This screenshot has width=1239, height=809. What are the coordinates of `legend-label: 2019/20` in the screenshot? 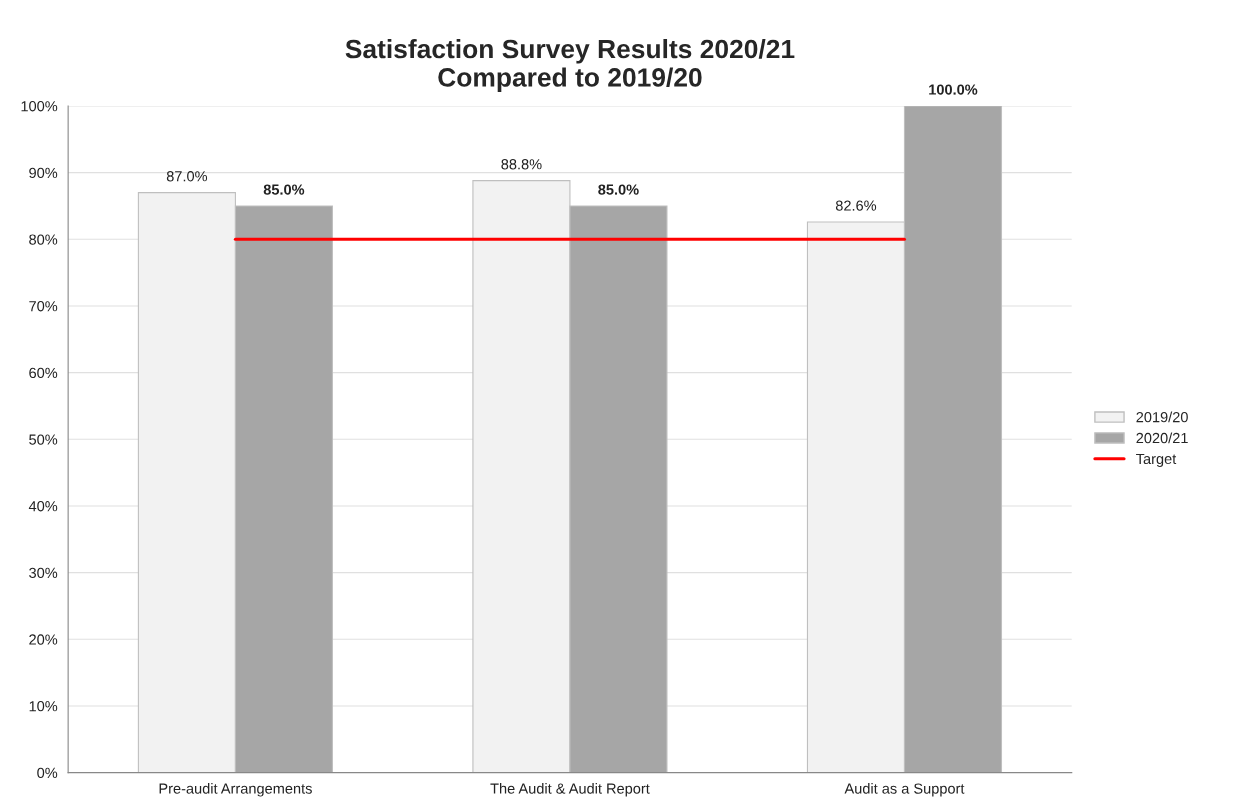 It's located at (1162, 417).